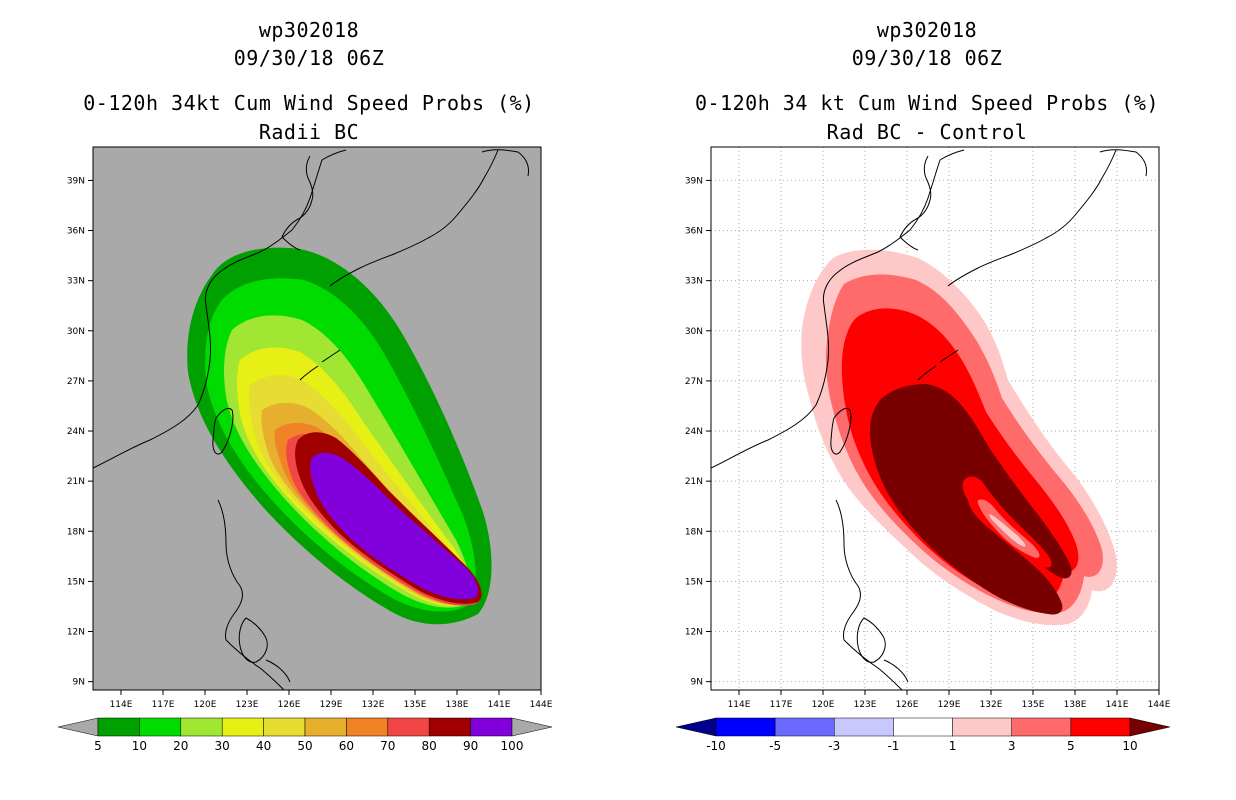 The width and height of the screenshot is (1236, 800). I want to click on right-colorbar: -10 -5 -3 -1 1 3 5 10, so click(923, 735).